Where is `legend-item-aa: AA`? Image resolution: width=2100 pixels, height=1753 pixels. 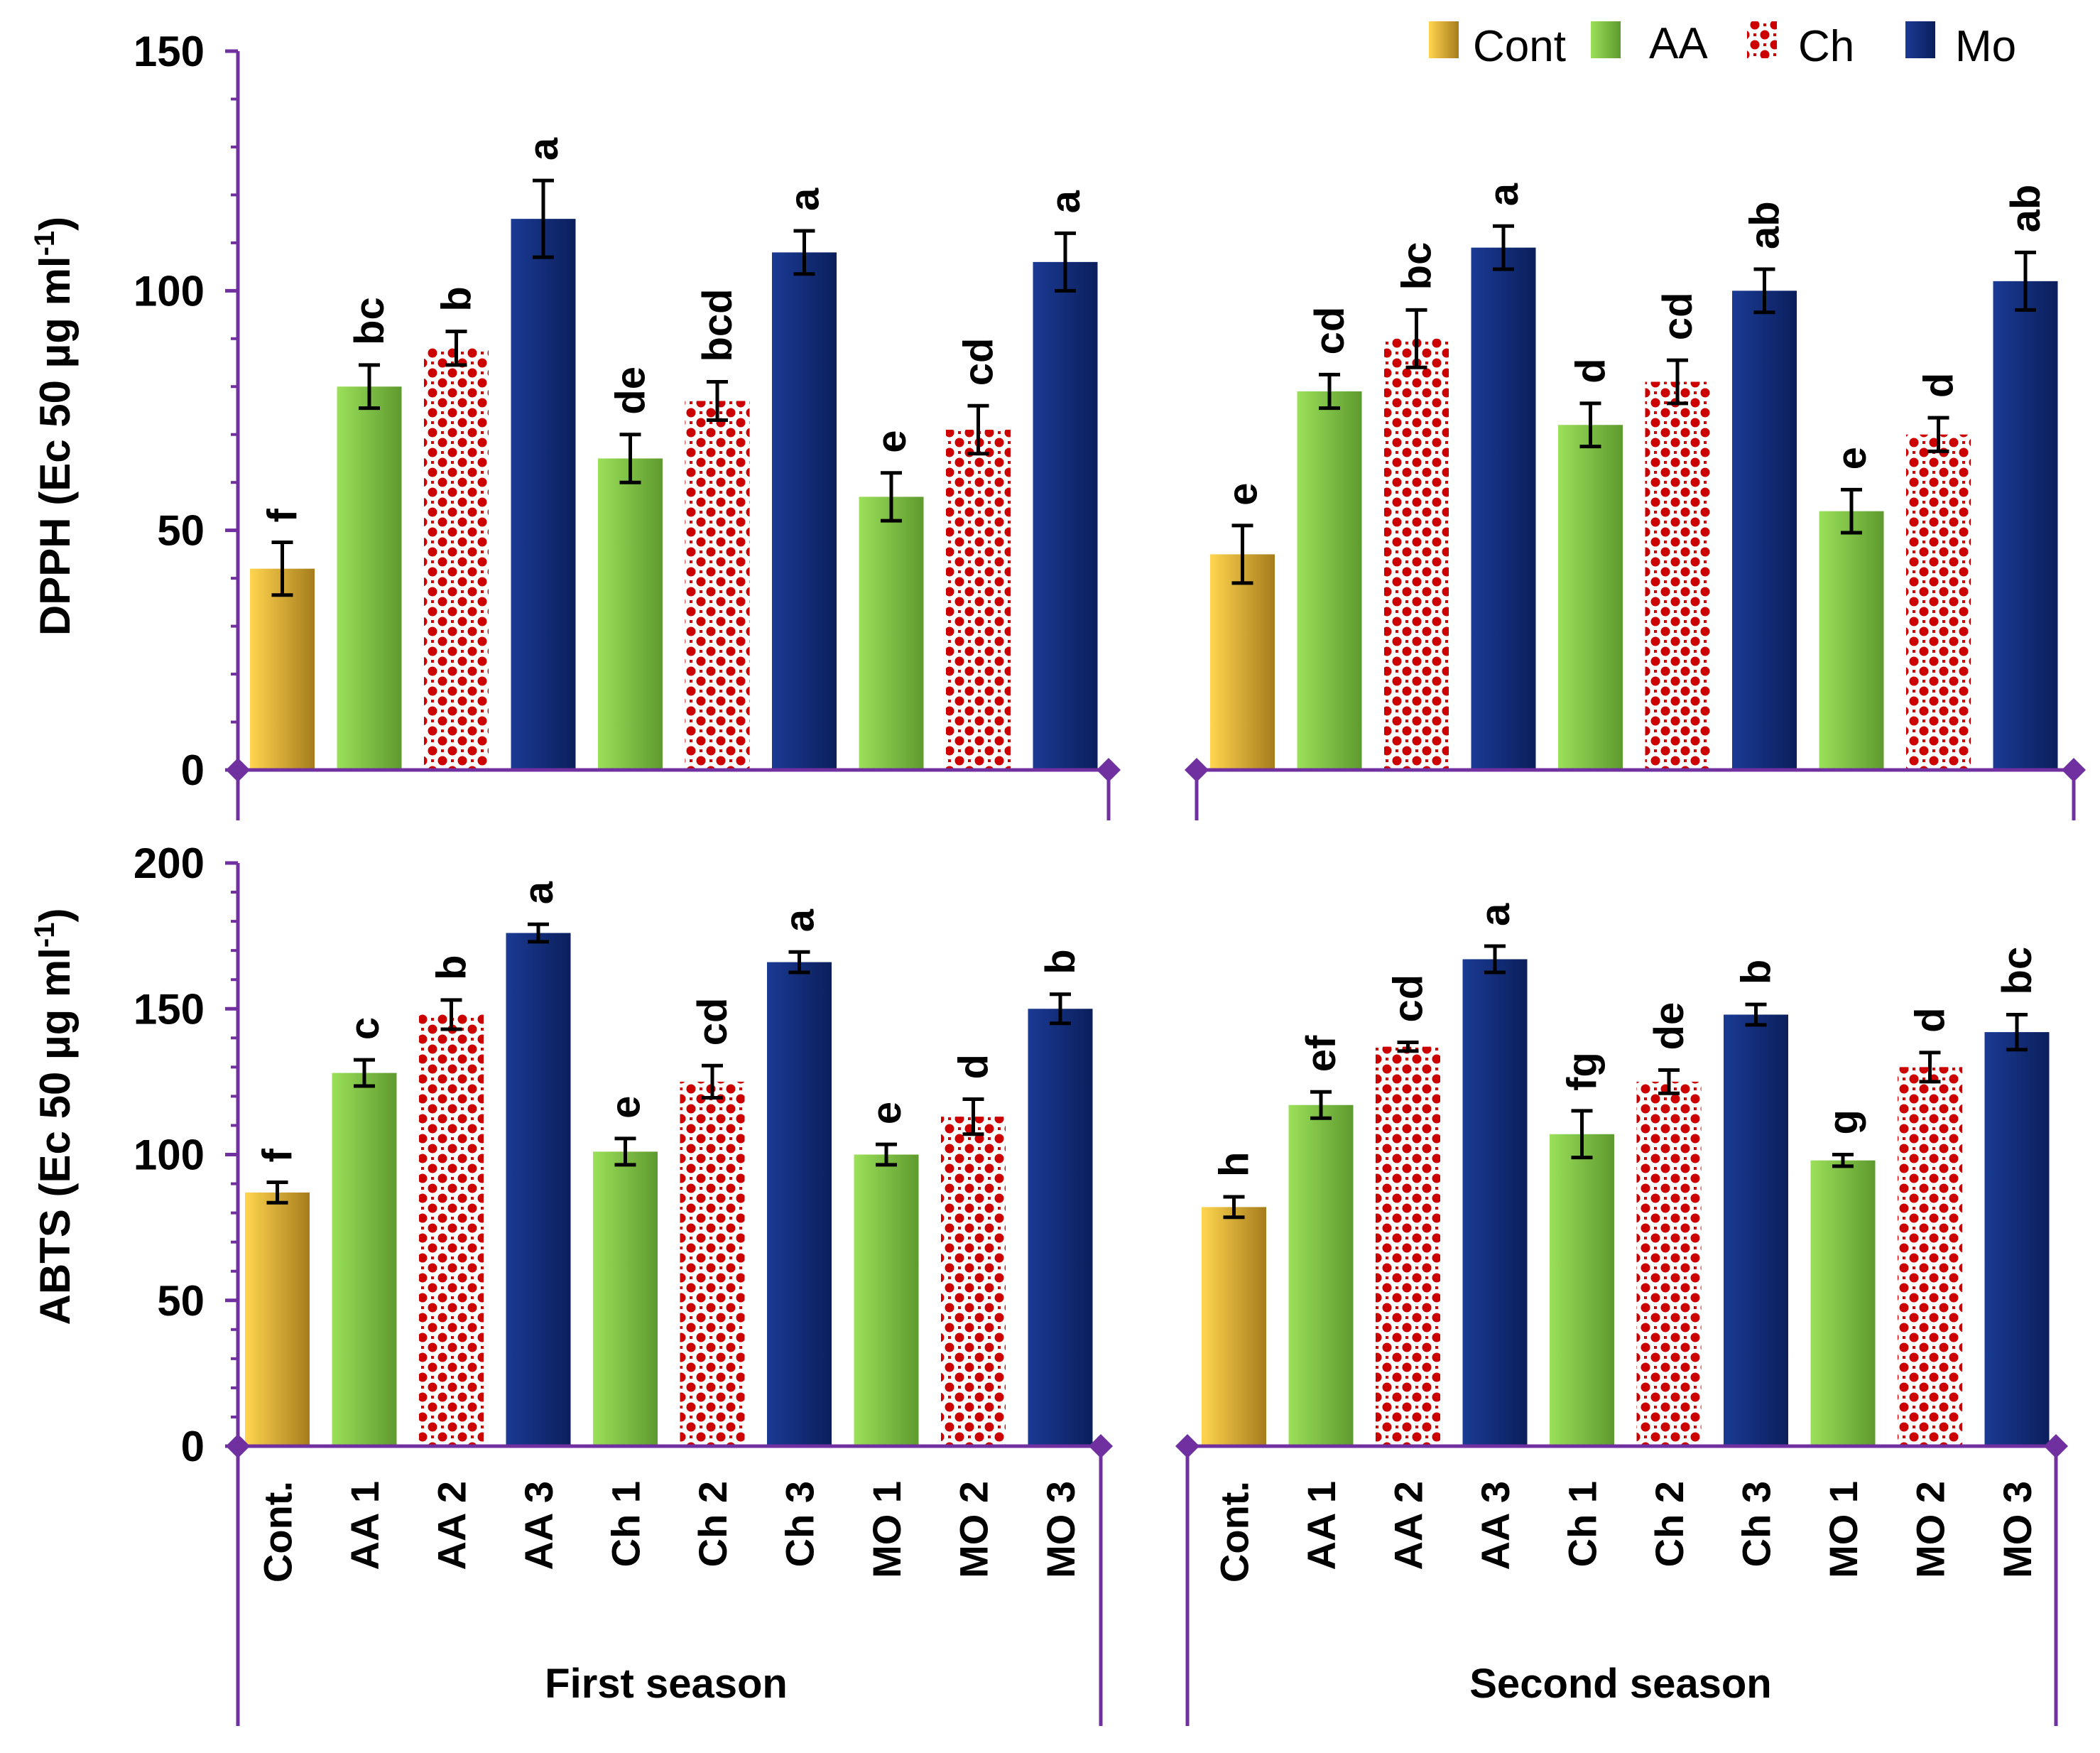 legend-item-aa: AA is located at coordinates (1649, 43).